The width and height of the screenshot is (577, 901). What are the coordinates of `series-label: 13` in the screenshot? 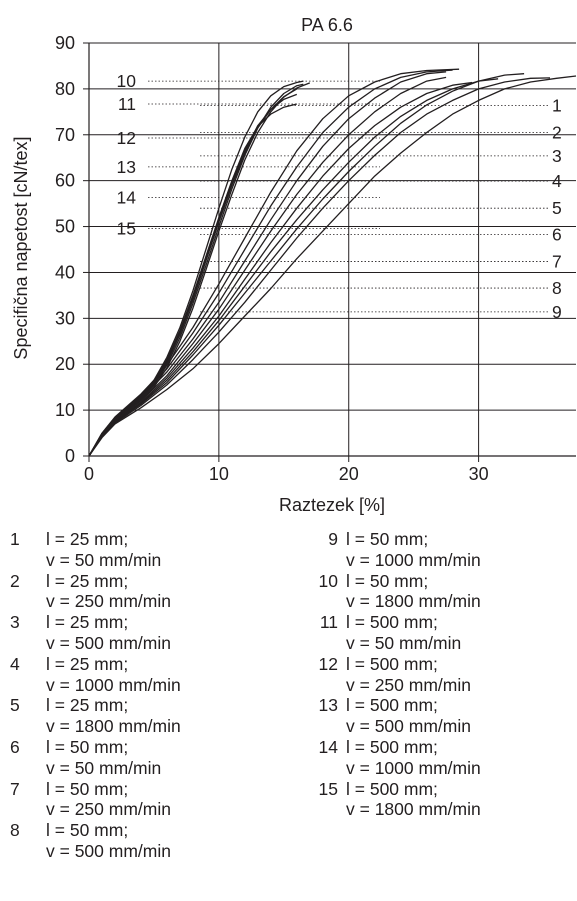 It's located at (126, 167).